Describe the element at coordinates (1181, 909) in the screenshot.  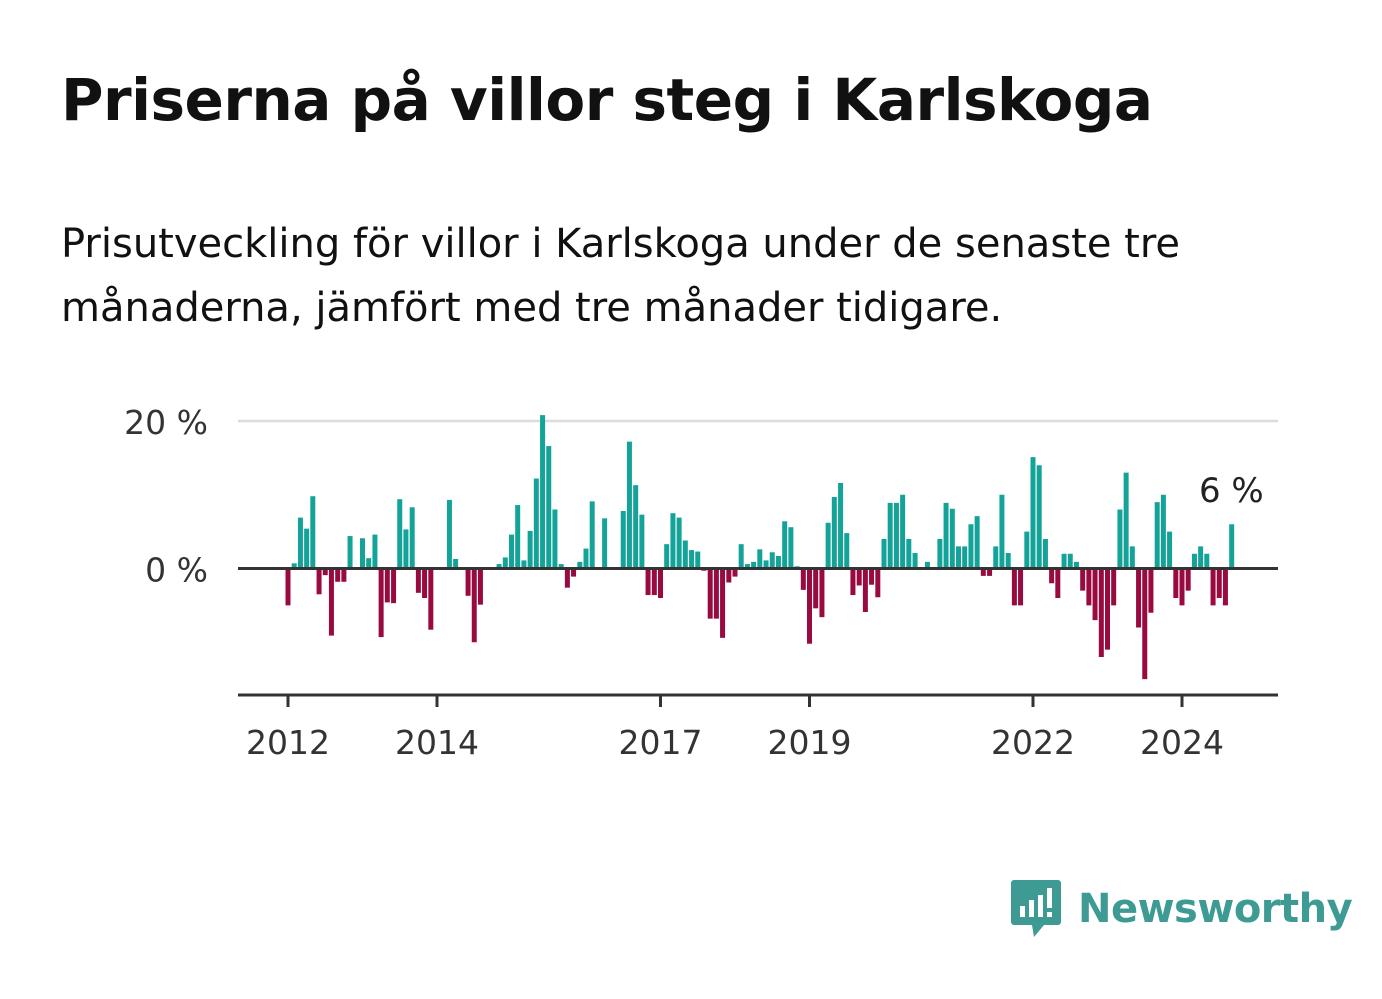
I see `newsworthy-logo: Newsworthy` at that location.